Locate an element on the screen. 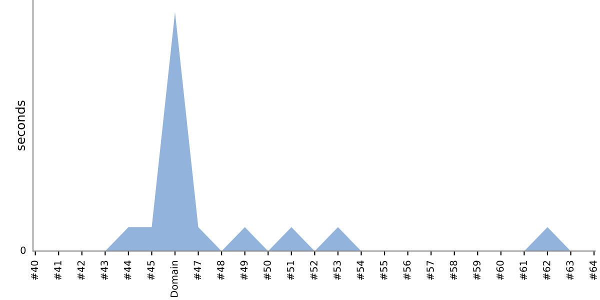  x-tick-label: #41 is located at coordinates (58, 270).